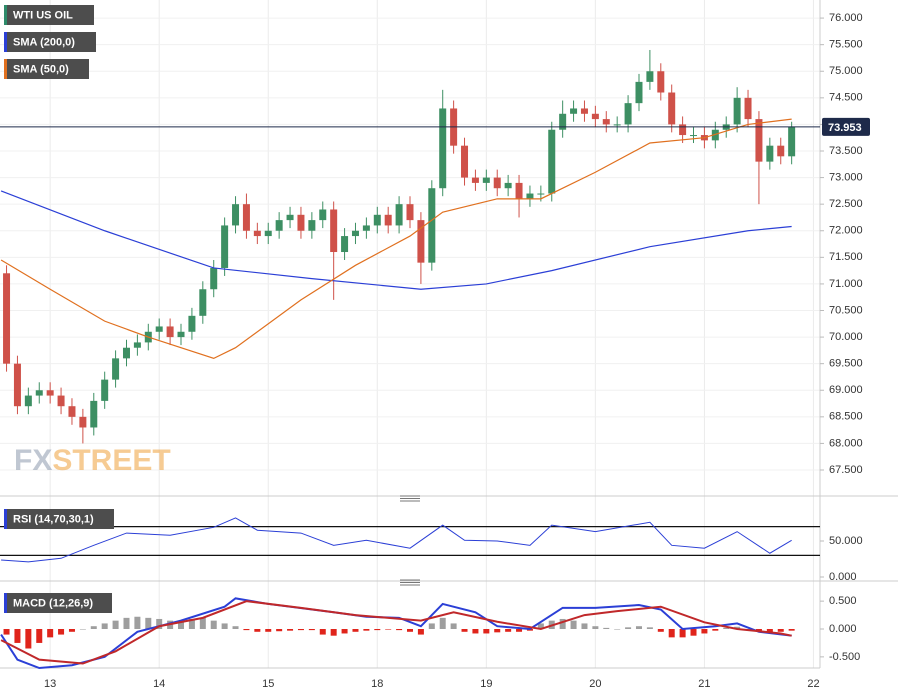 This screenshot has width=898, height=697. I want to click on y-tick-label: 72.000, so click(846, 231).